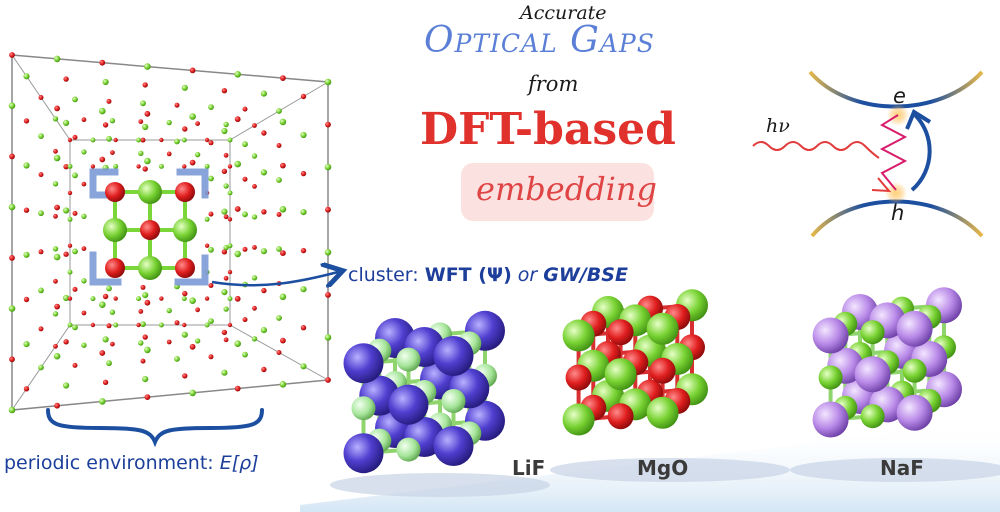 Image resolution: width=1000 pixels, height=512 pixels. What do you see at coordinates (553, 84) in the screenshot?
I see `title-line-from: from` at bounding box center [553, 84].